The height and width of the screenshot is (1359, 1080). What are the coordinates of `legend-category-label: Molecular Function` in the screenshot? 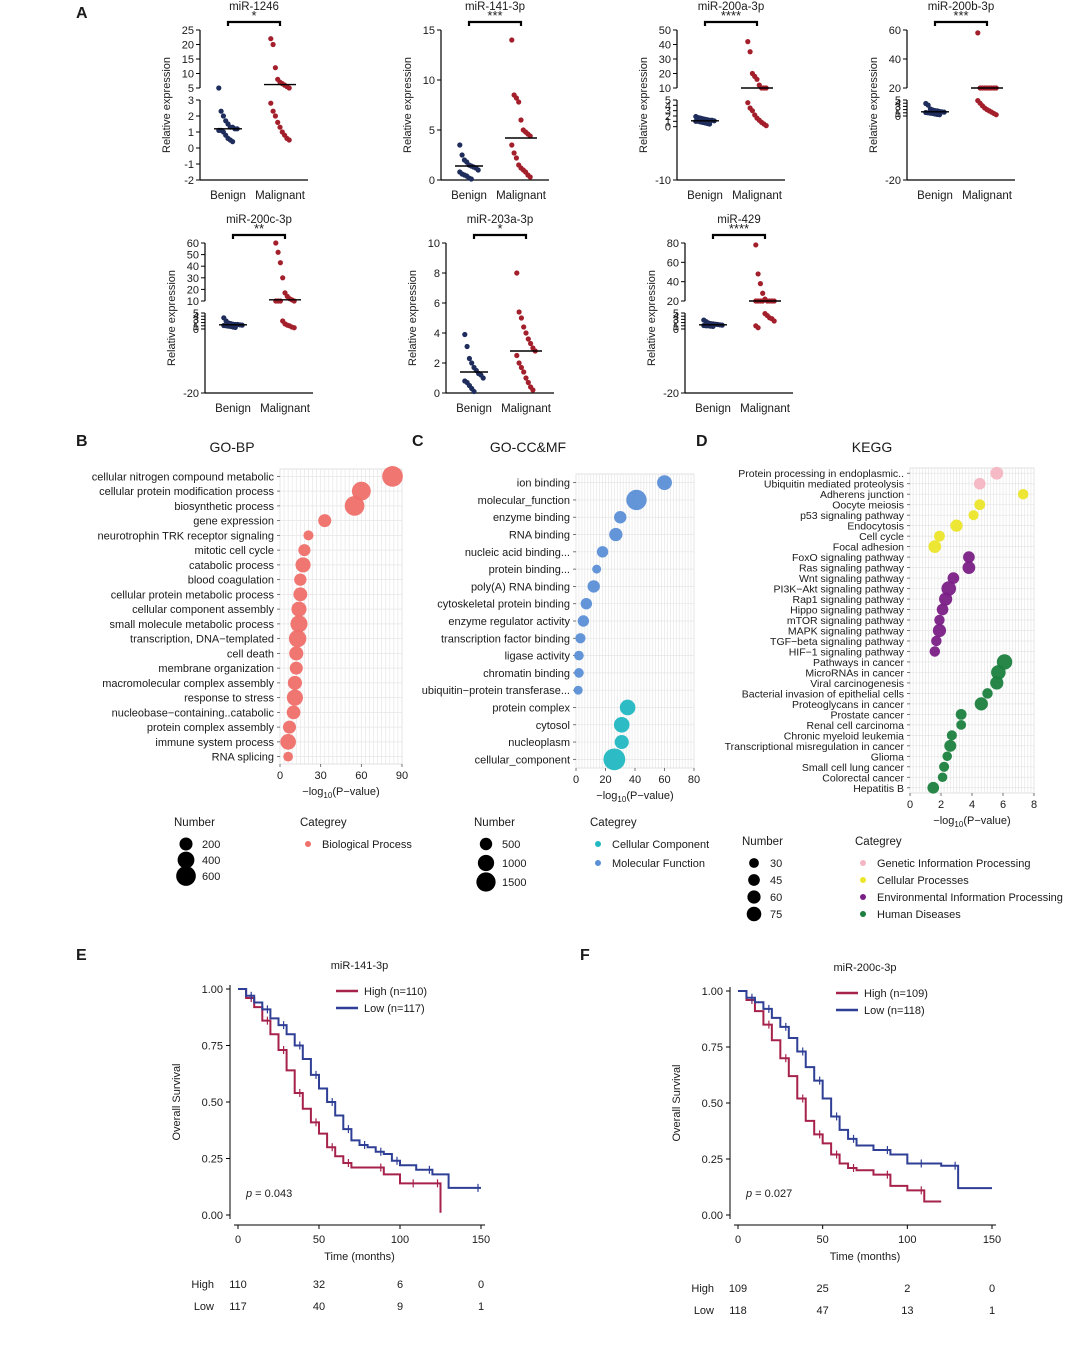 It's located at (658, 864).